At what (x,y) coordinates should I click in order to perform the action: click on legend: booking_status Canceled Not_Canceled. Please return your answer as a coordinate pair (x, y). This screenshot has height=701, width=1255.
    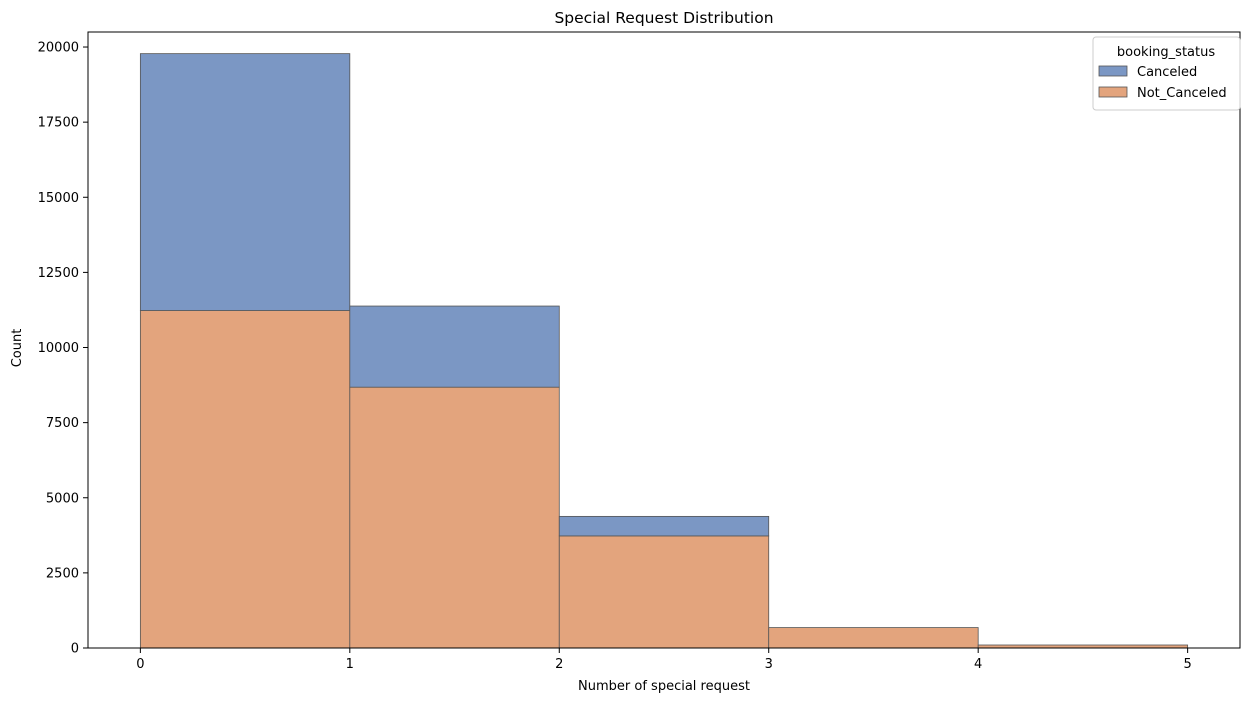
    Looking at the image, I should click on (1166, 73).